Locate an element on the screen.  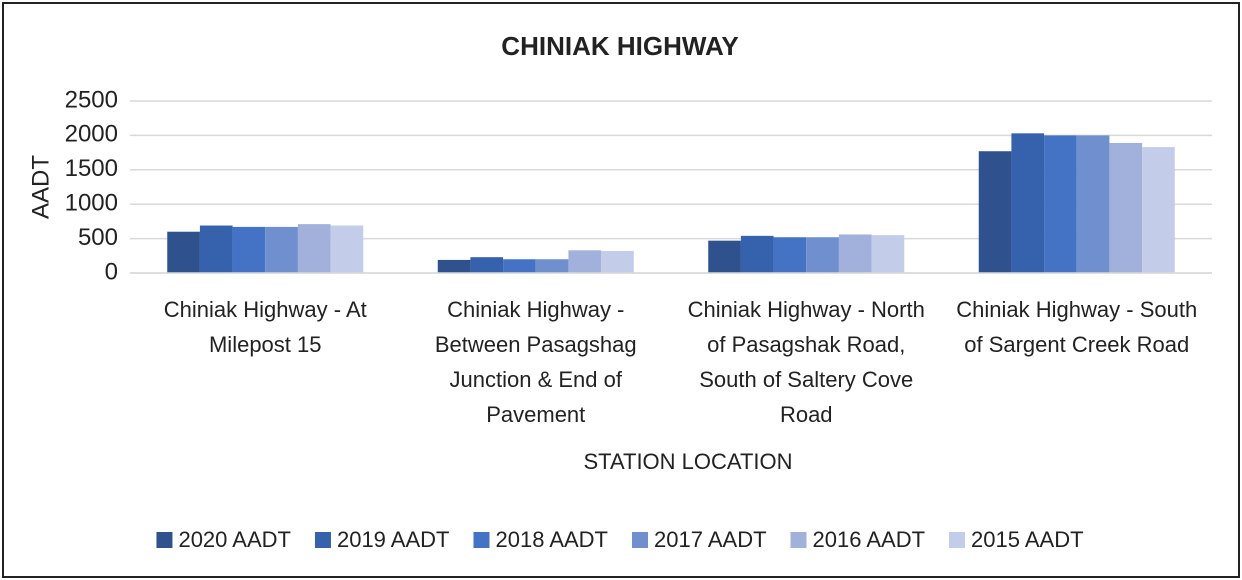
legend-label: 2016 AADT is located at coordinates (869, 539).